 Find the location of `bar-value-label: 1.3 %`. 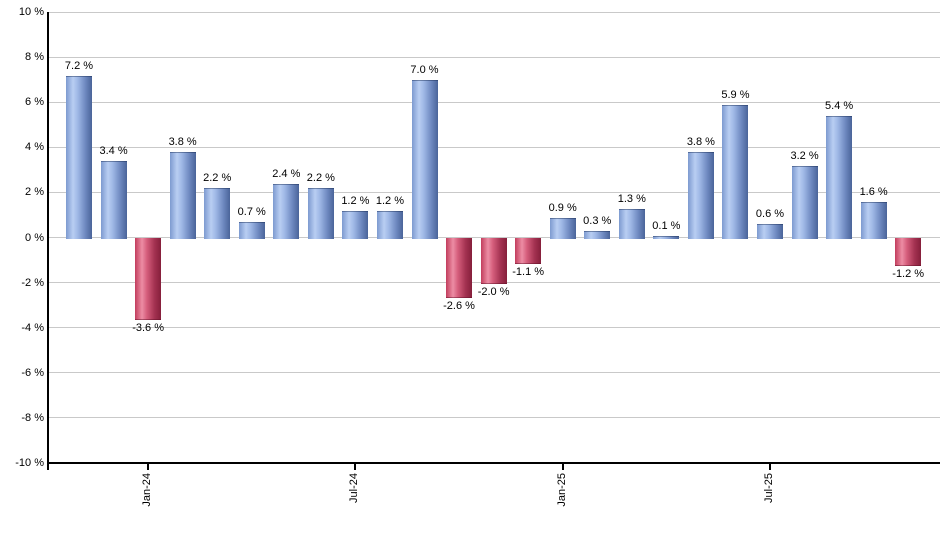

bar-value-label: 1.3 % is located at coordinates (631, 198).